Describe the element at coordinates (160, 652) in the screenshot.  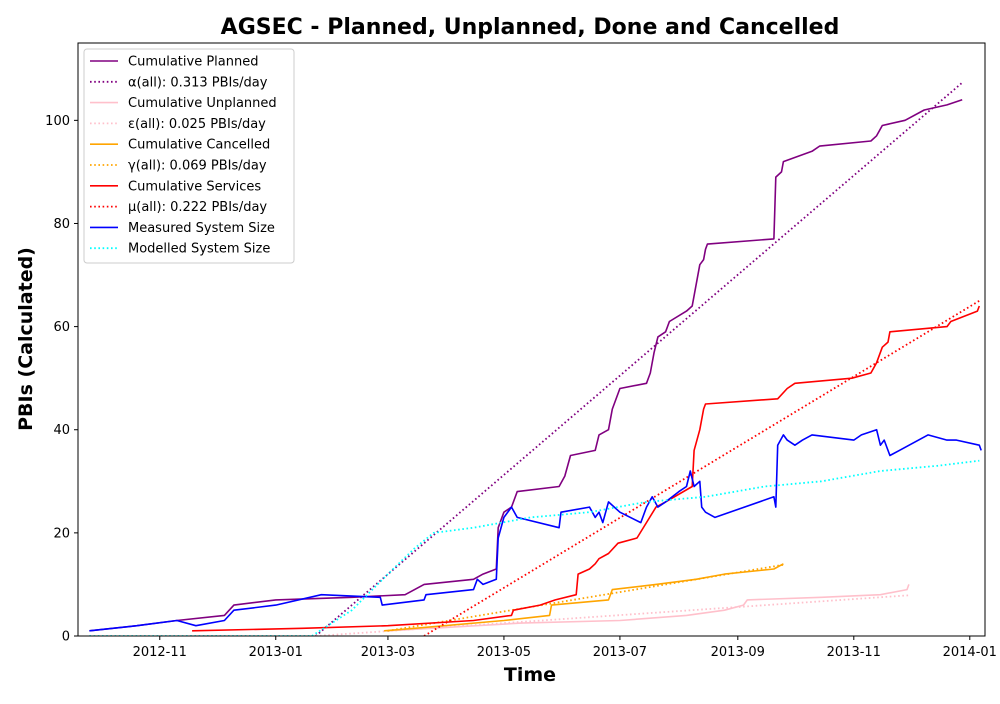
I see `x-tick-label: 2012-11` at that location.